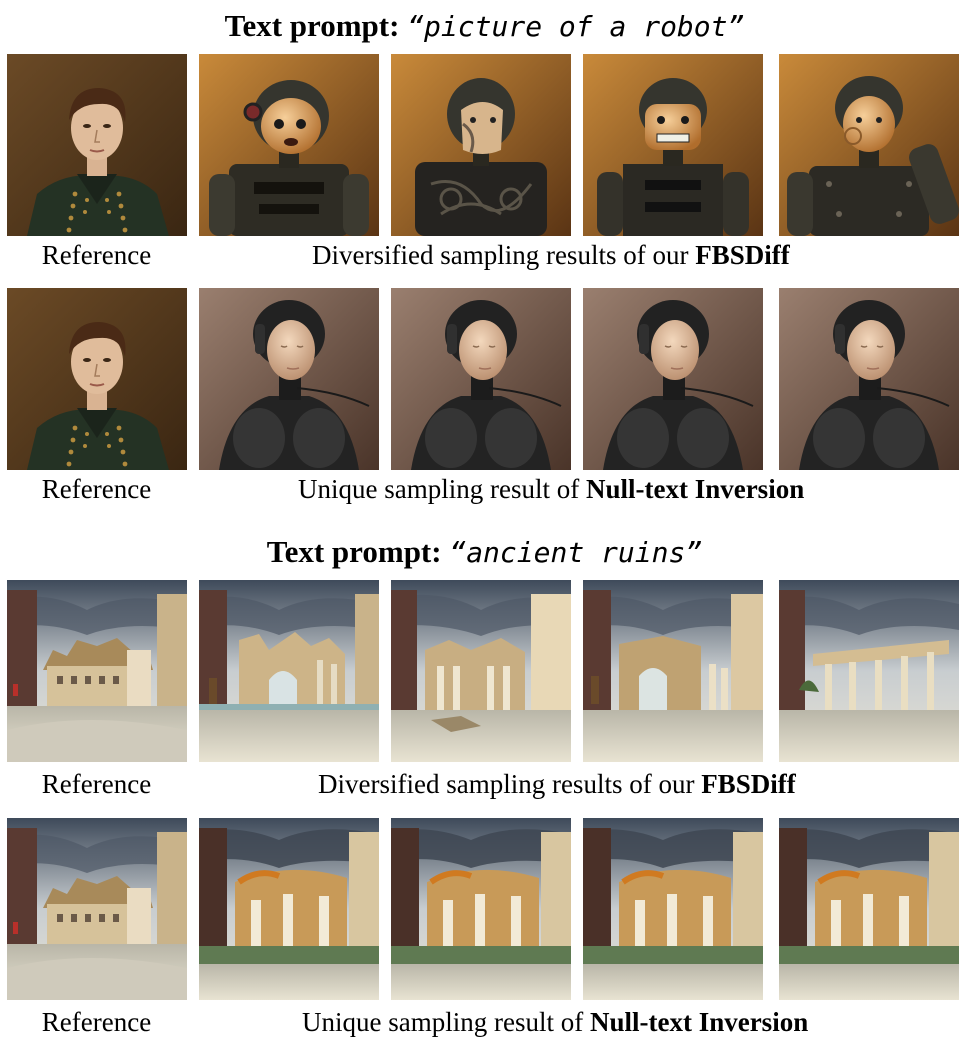  I want to click on prompt-title-ruins: Text prompt: “ancient ruins”, so click(484, 552).